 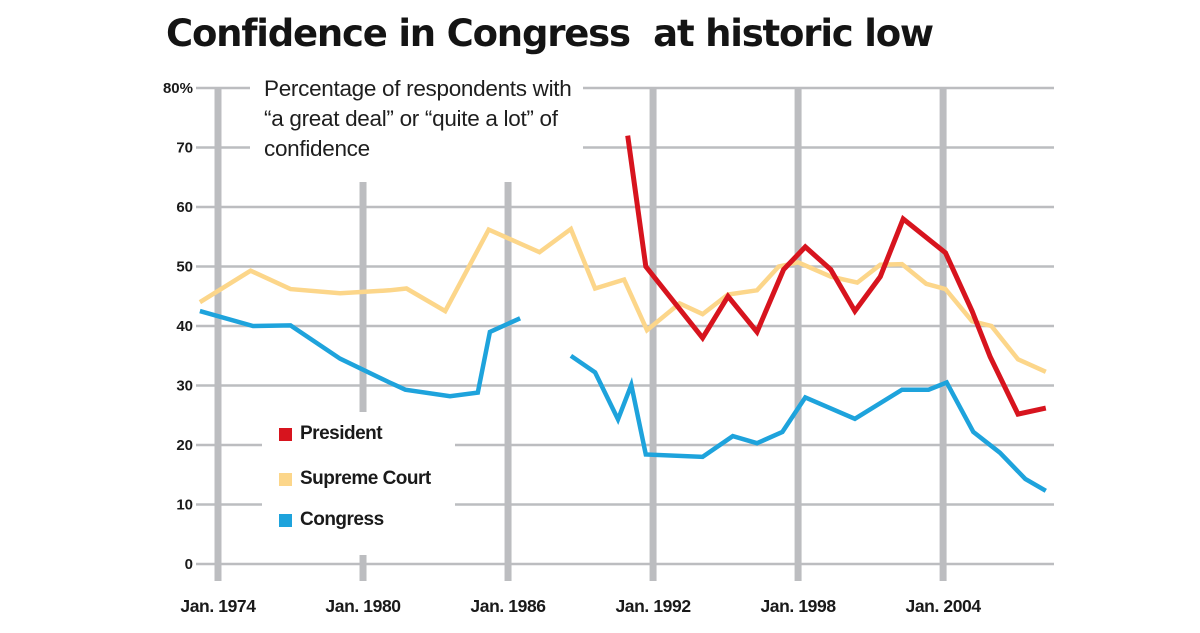 I want to click on y-tick-label: 0, so click(x=189, y=564).